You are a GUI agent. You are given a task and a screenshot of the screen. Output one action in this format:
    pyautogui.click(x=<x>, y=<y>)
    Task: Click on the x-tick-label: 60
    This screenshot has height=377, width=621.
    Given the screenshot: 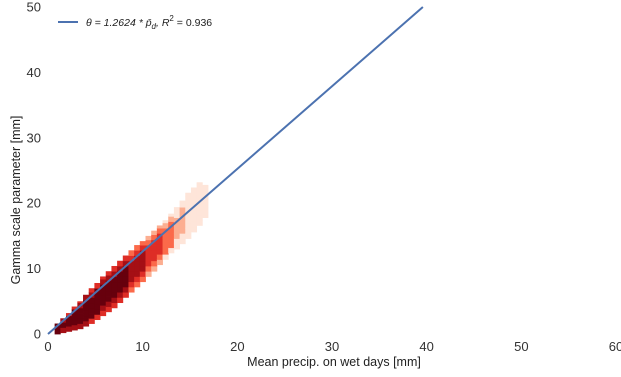 What is the action you would take?
    pyautogui.click(x=615, y=346)
    